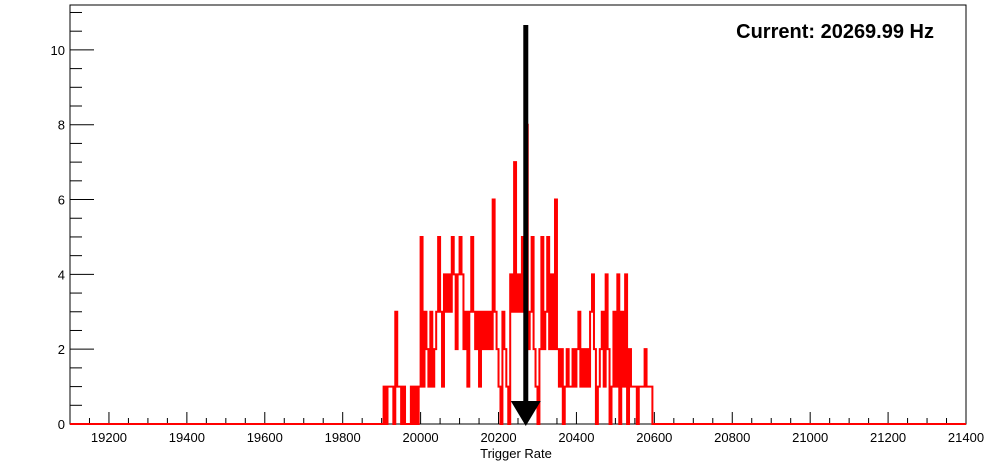 The width and height of the screenshot is (996, 472). I want to click on y-tick-label: 10, so click(58, 50).